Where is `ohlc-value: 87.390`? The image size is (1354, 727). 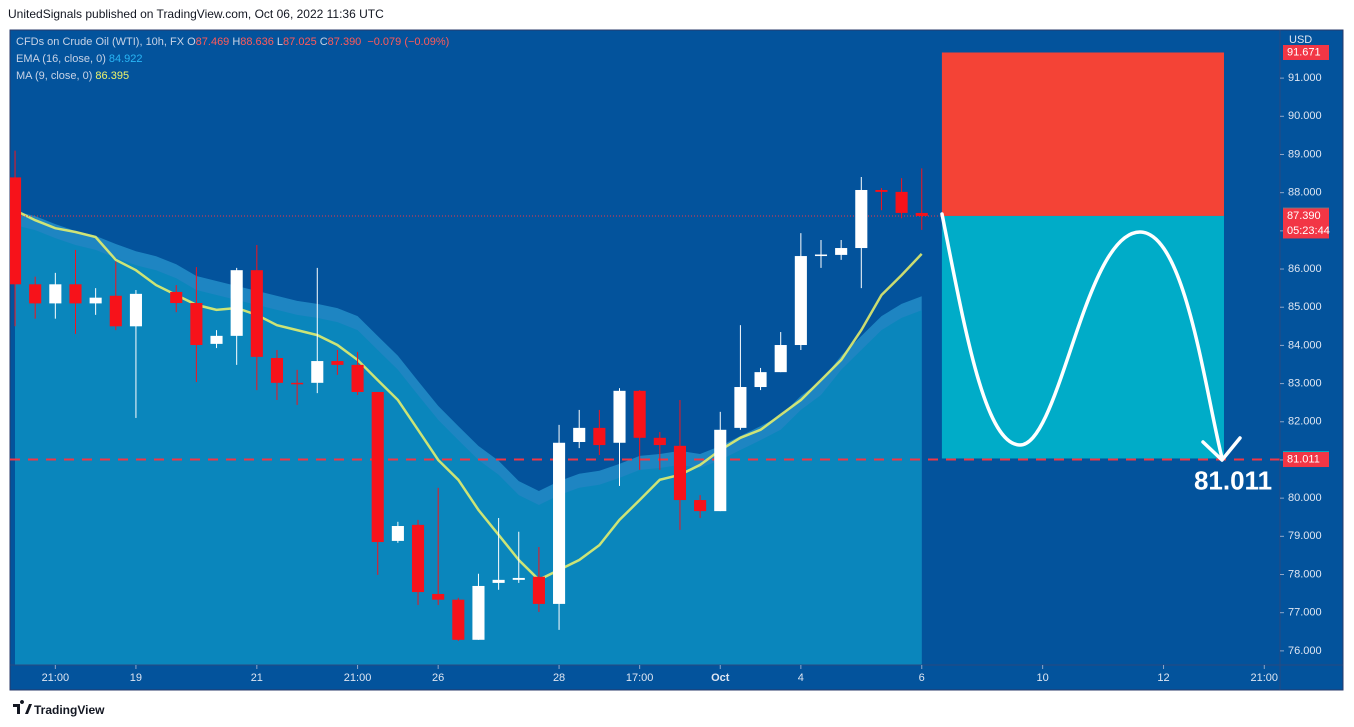
ohlc-value: 87.390 is located at coordinates (344, 42).